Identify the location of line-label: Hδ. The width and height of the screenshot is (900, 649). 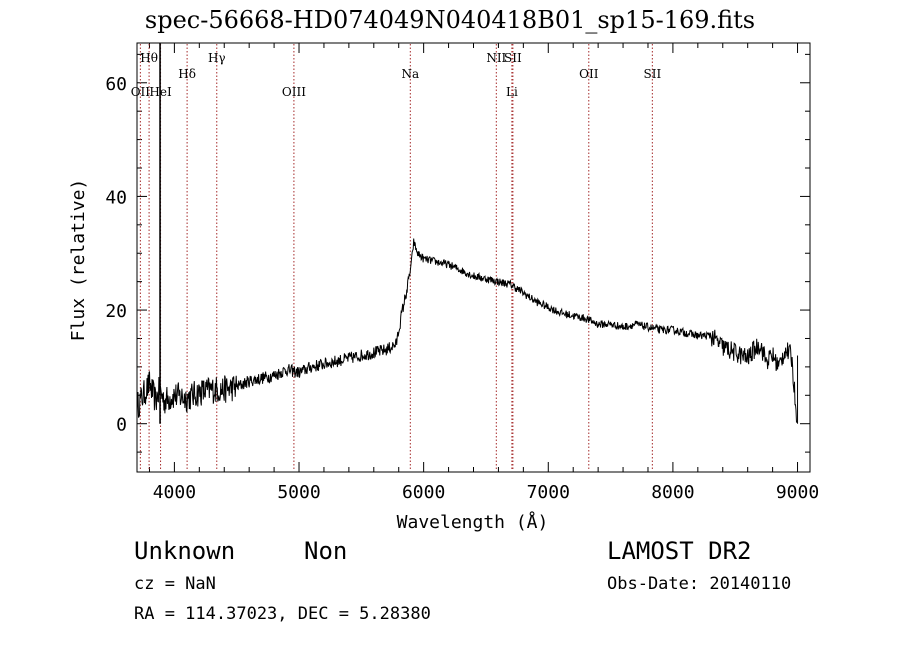
(187, 74).